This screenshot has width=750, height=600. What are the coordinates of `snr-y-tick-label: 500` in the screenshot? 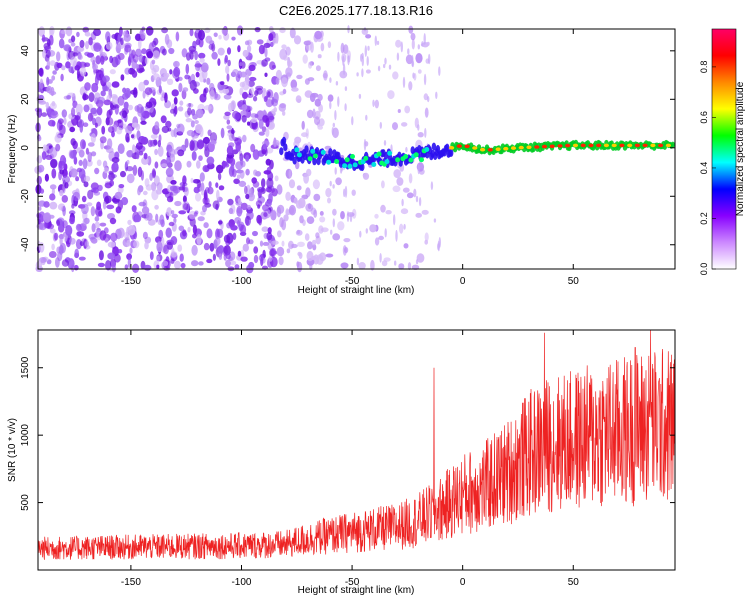 It's located at (25, 502).